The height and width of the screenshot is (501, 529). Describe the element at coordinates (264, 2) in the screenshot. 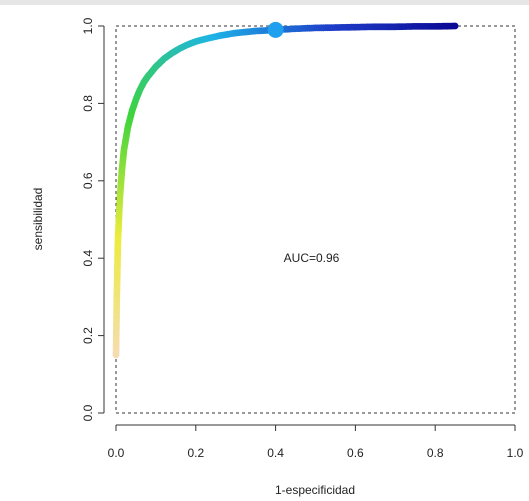

I see `window-top-strip` at that location.